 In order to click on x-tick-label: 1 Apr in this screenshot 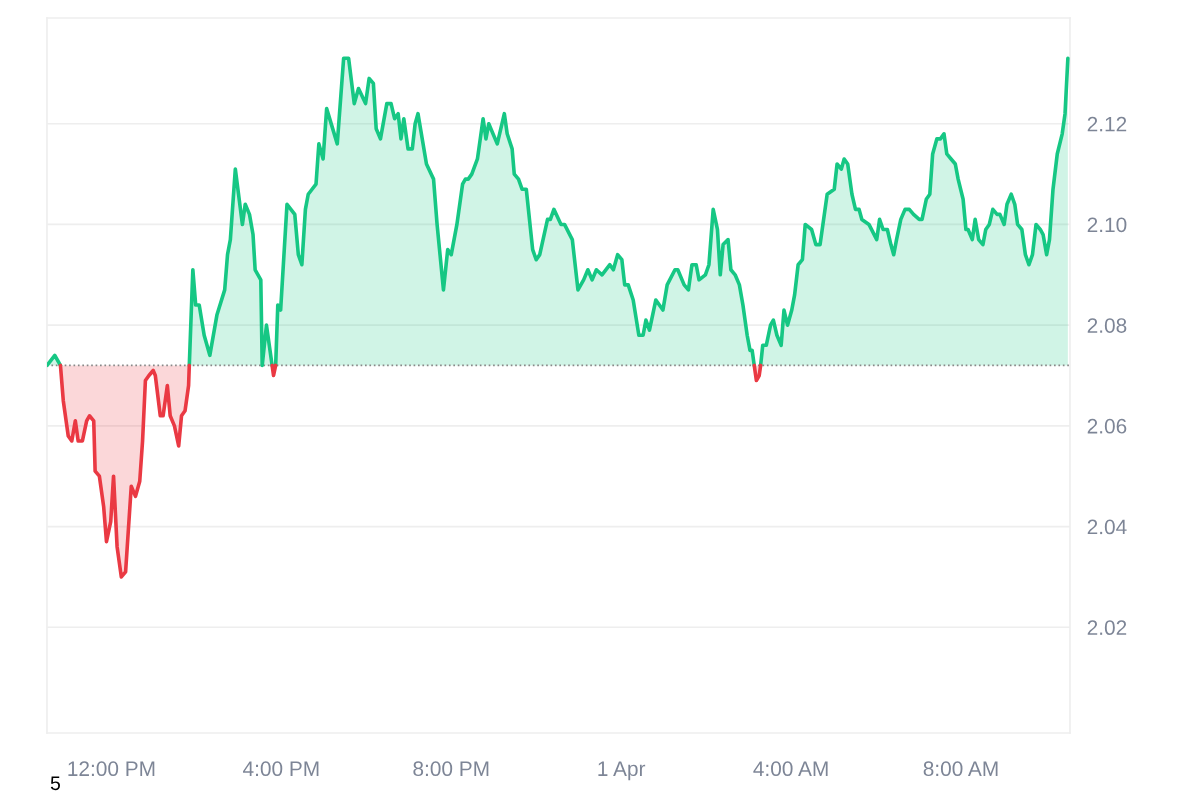, I will do `click(622, 771)`.